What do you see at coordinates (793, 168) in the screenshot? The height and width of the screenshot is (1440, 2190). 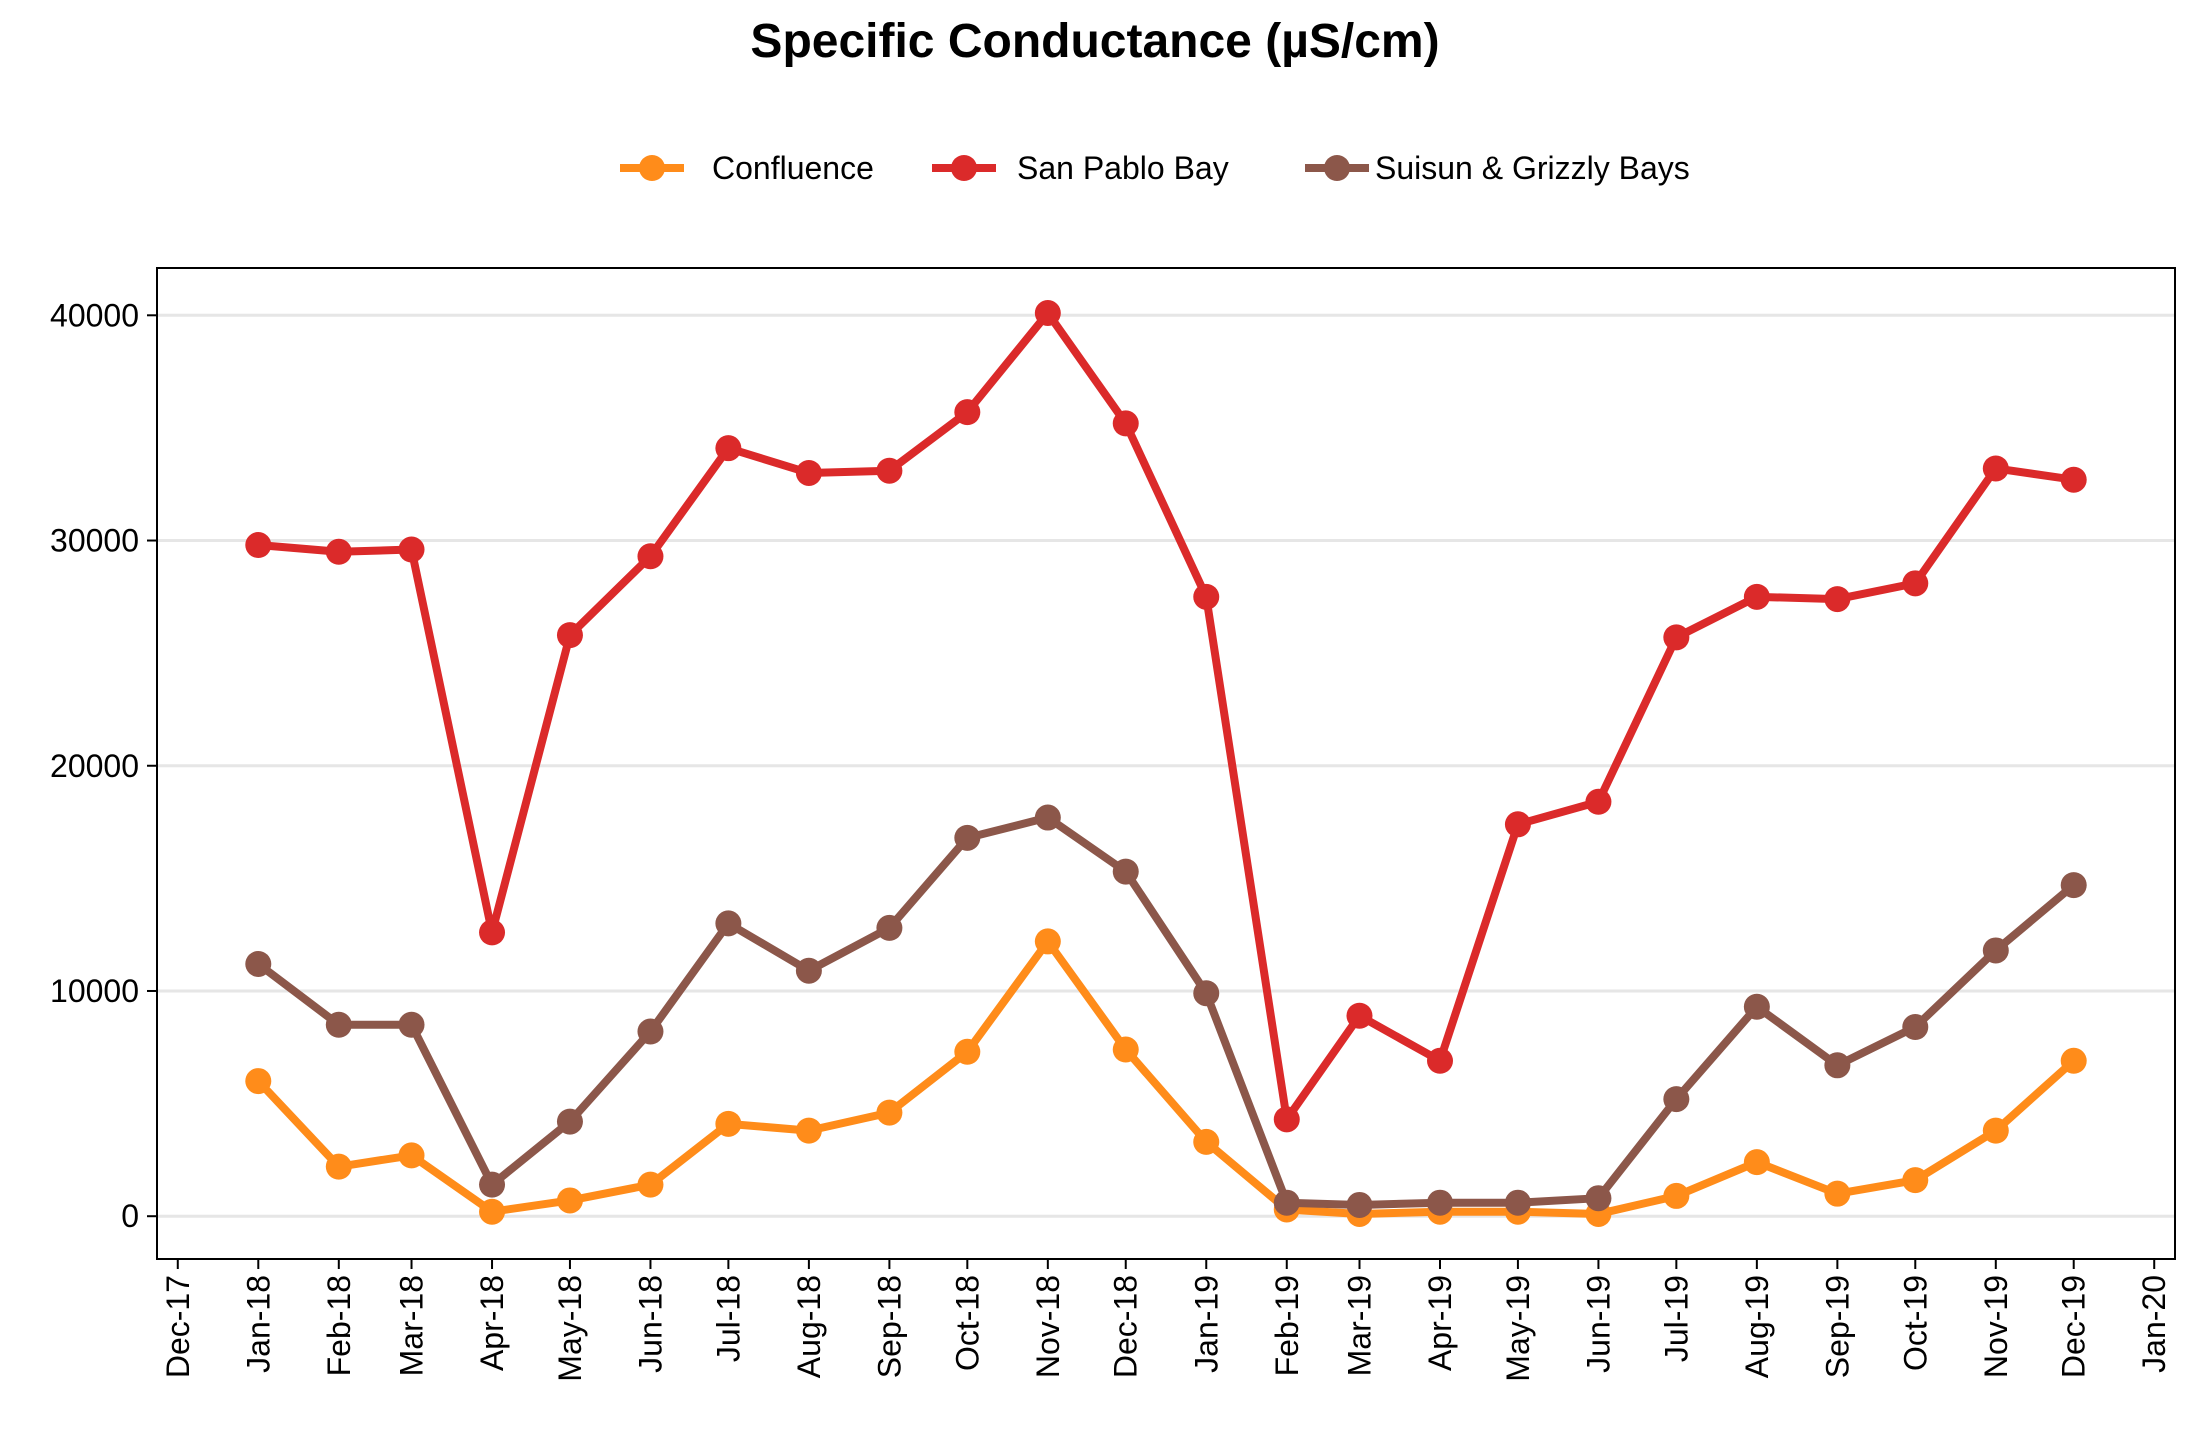 I see `legend-label: Confluence` at bounding box center [793, 168].